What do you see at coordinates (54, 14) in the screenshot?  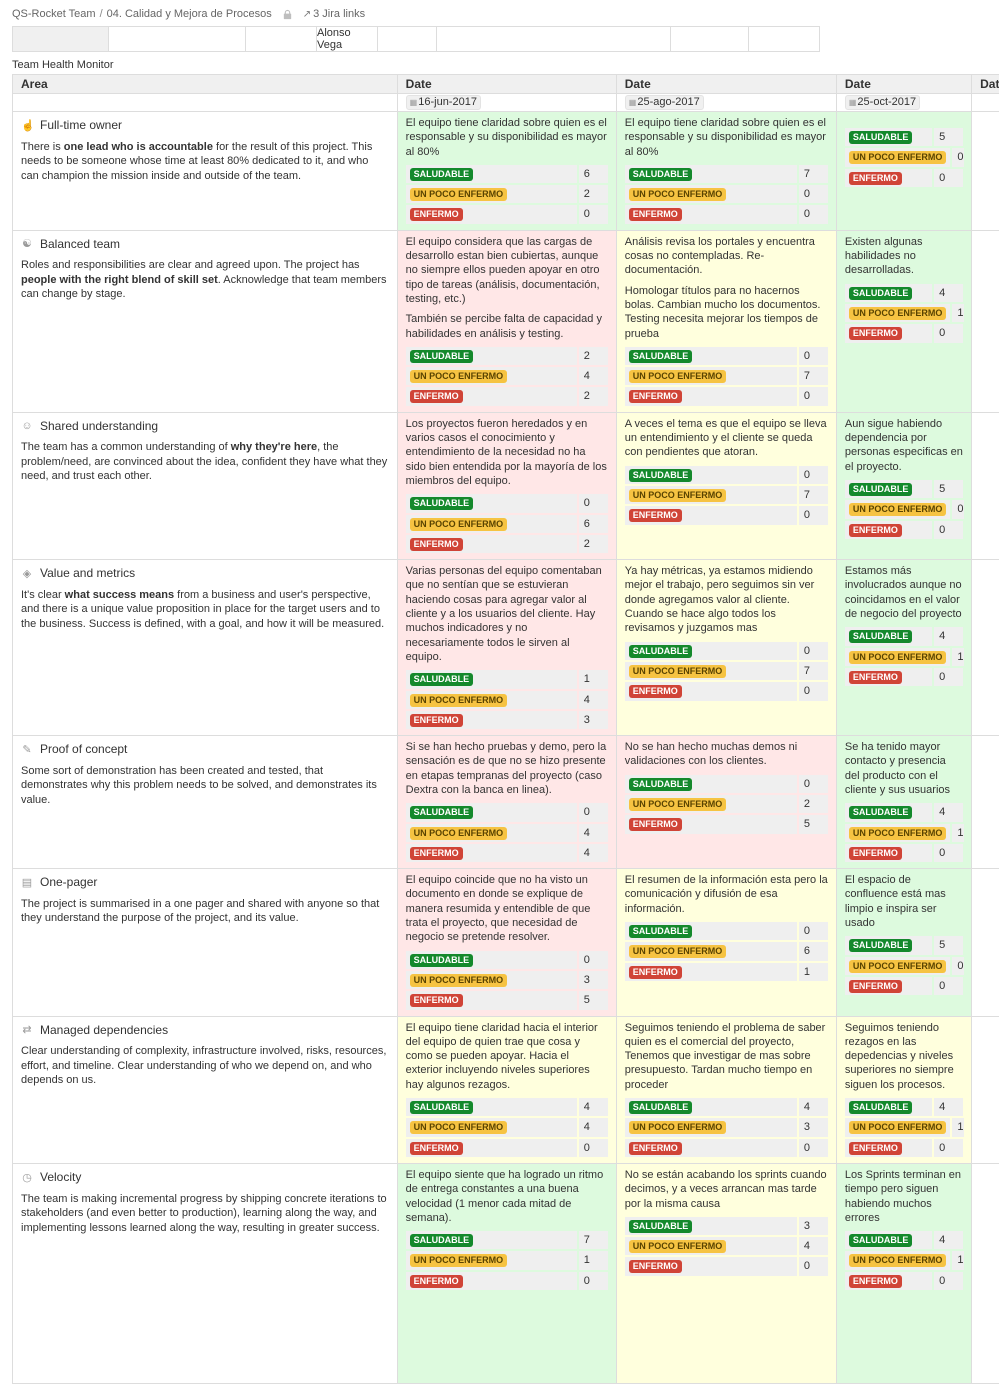 I see `breadcrumb-space-link: QS-Rocket Team` at bounding box center [54, 14].